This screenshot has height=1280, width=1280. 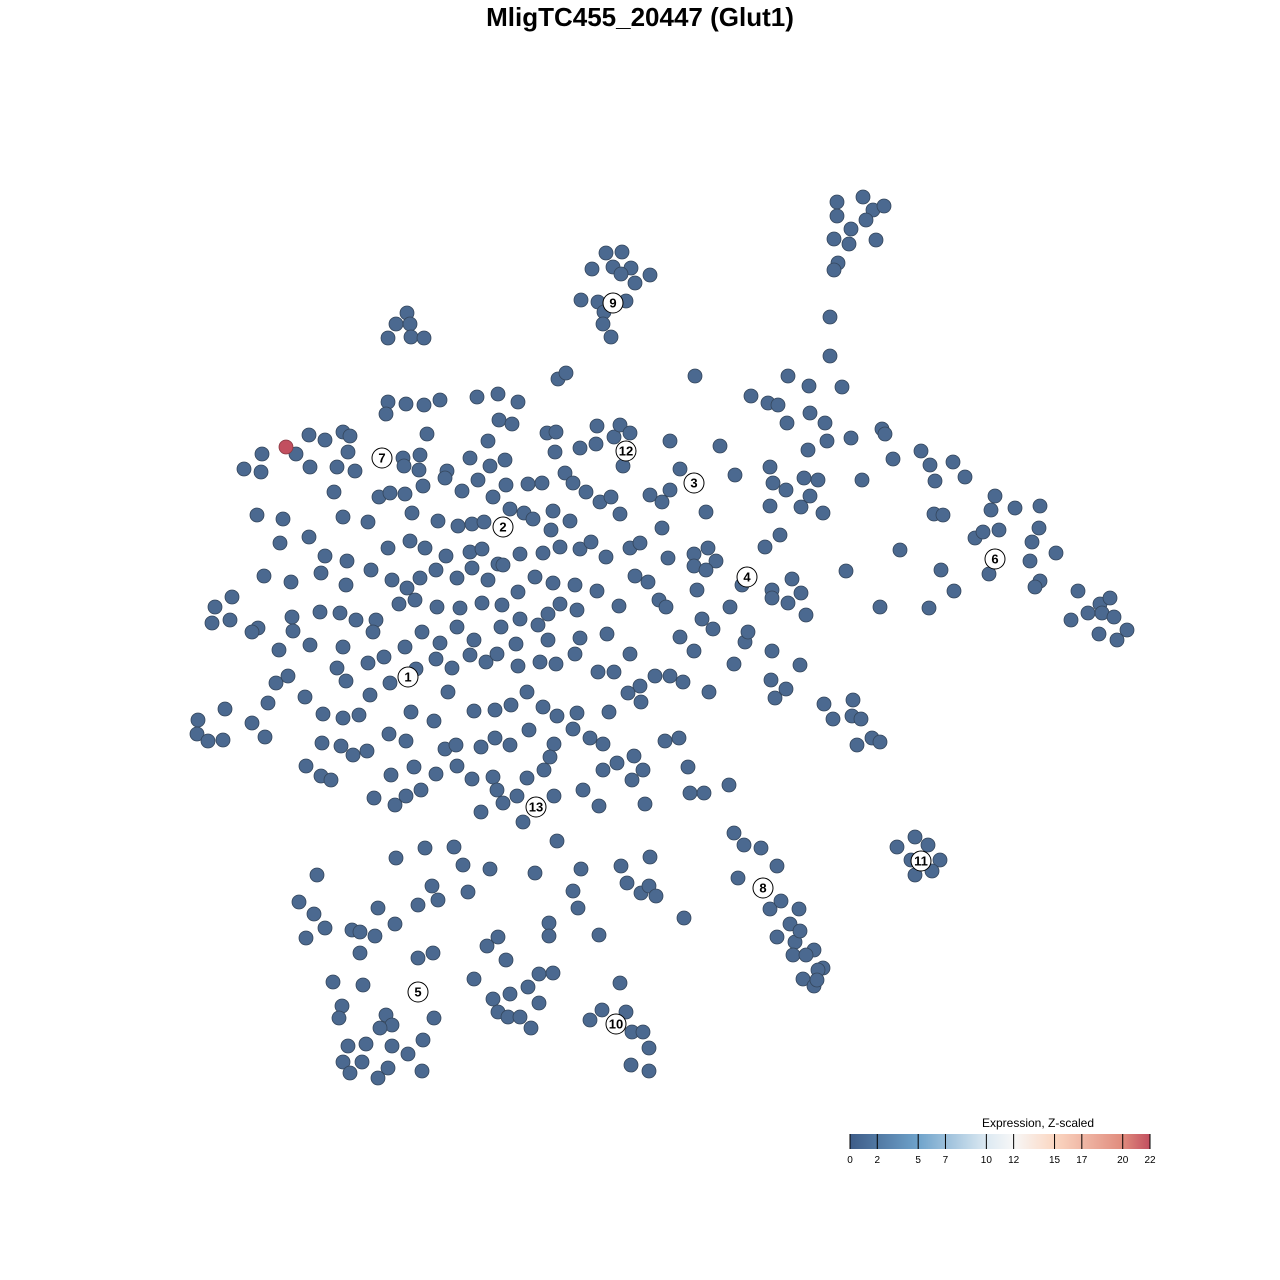 What do you see at coordinates (747, 577) in the screenshot?
I see `cluster-label-4: 4` at bounding box center [747, 577].